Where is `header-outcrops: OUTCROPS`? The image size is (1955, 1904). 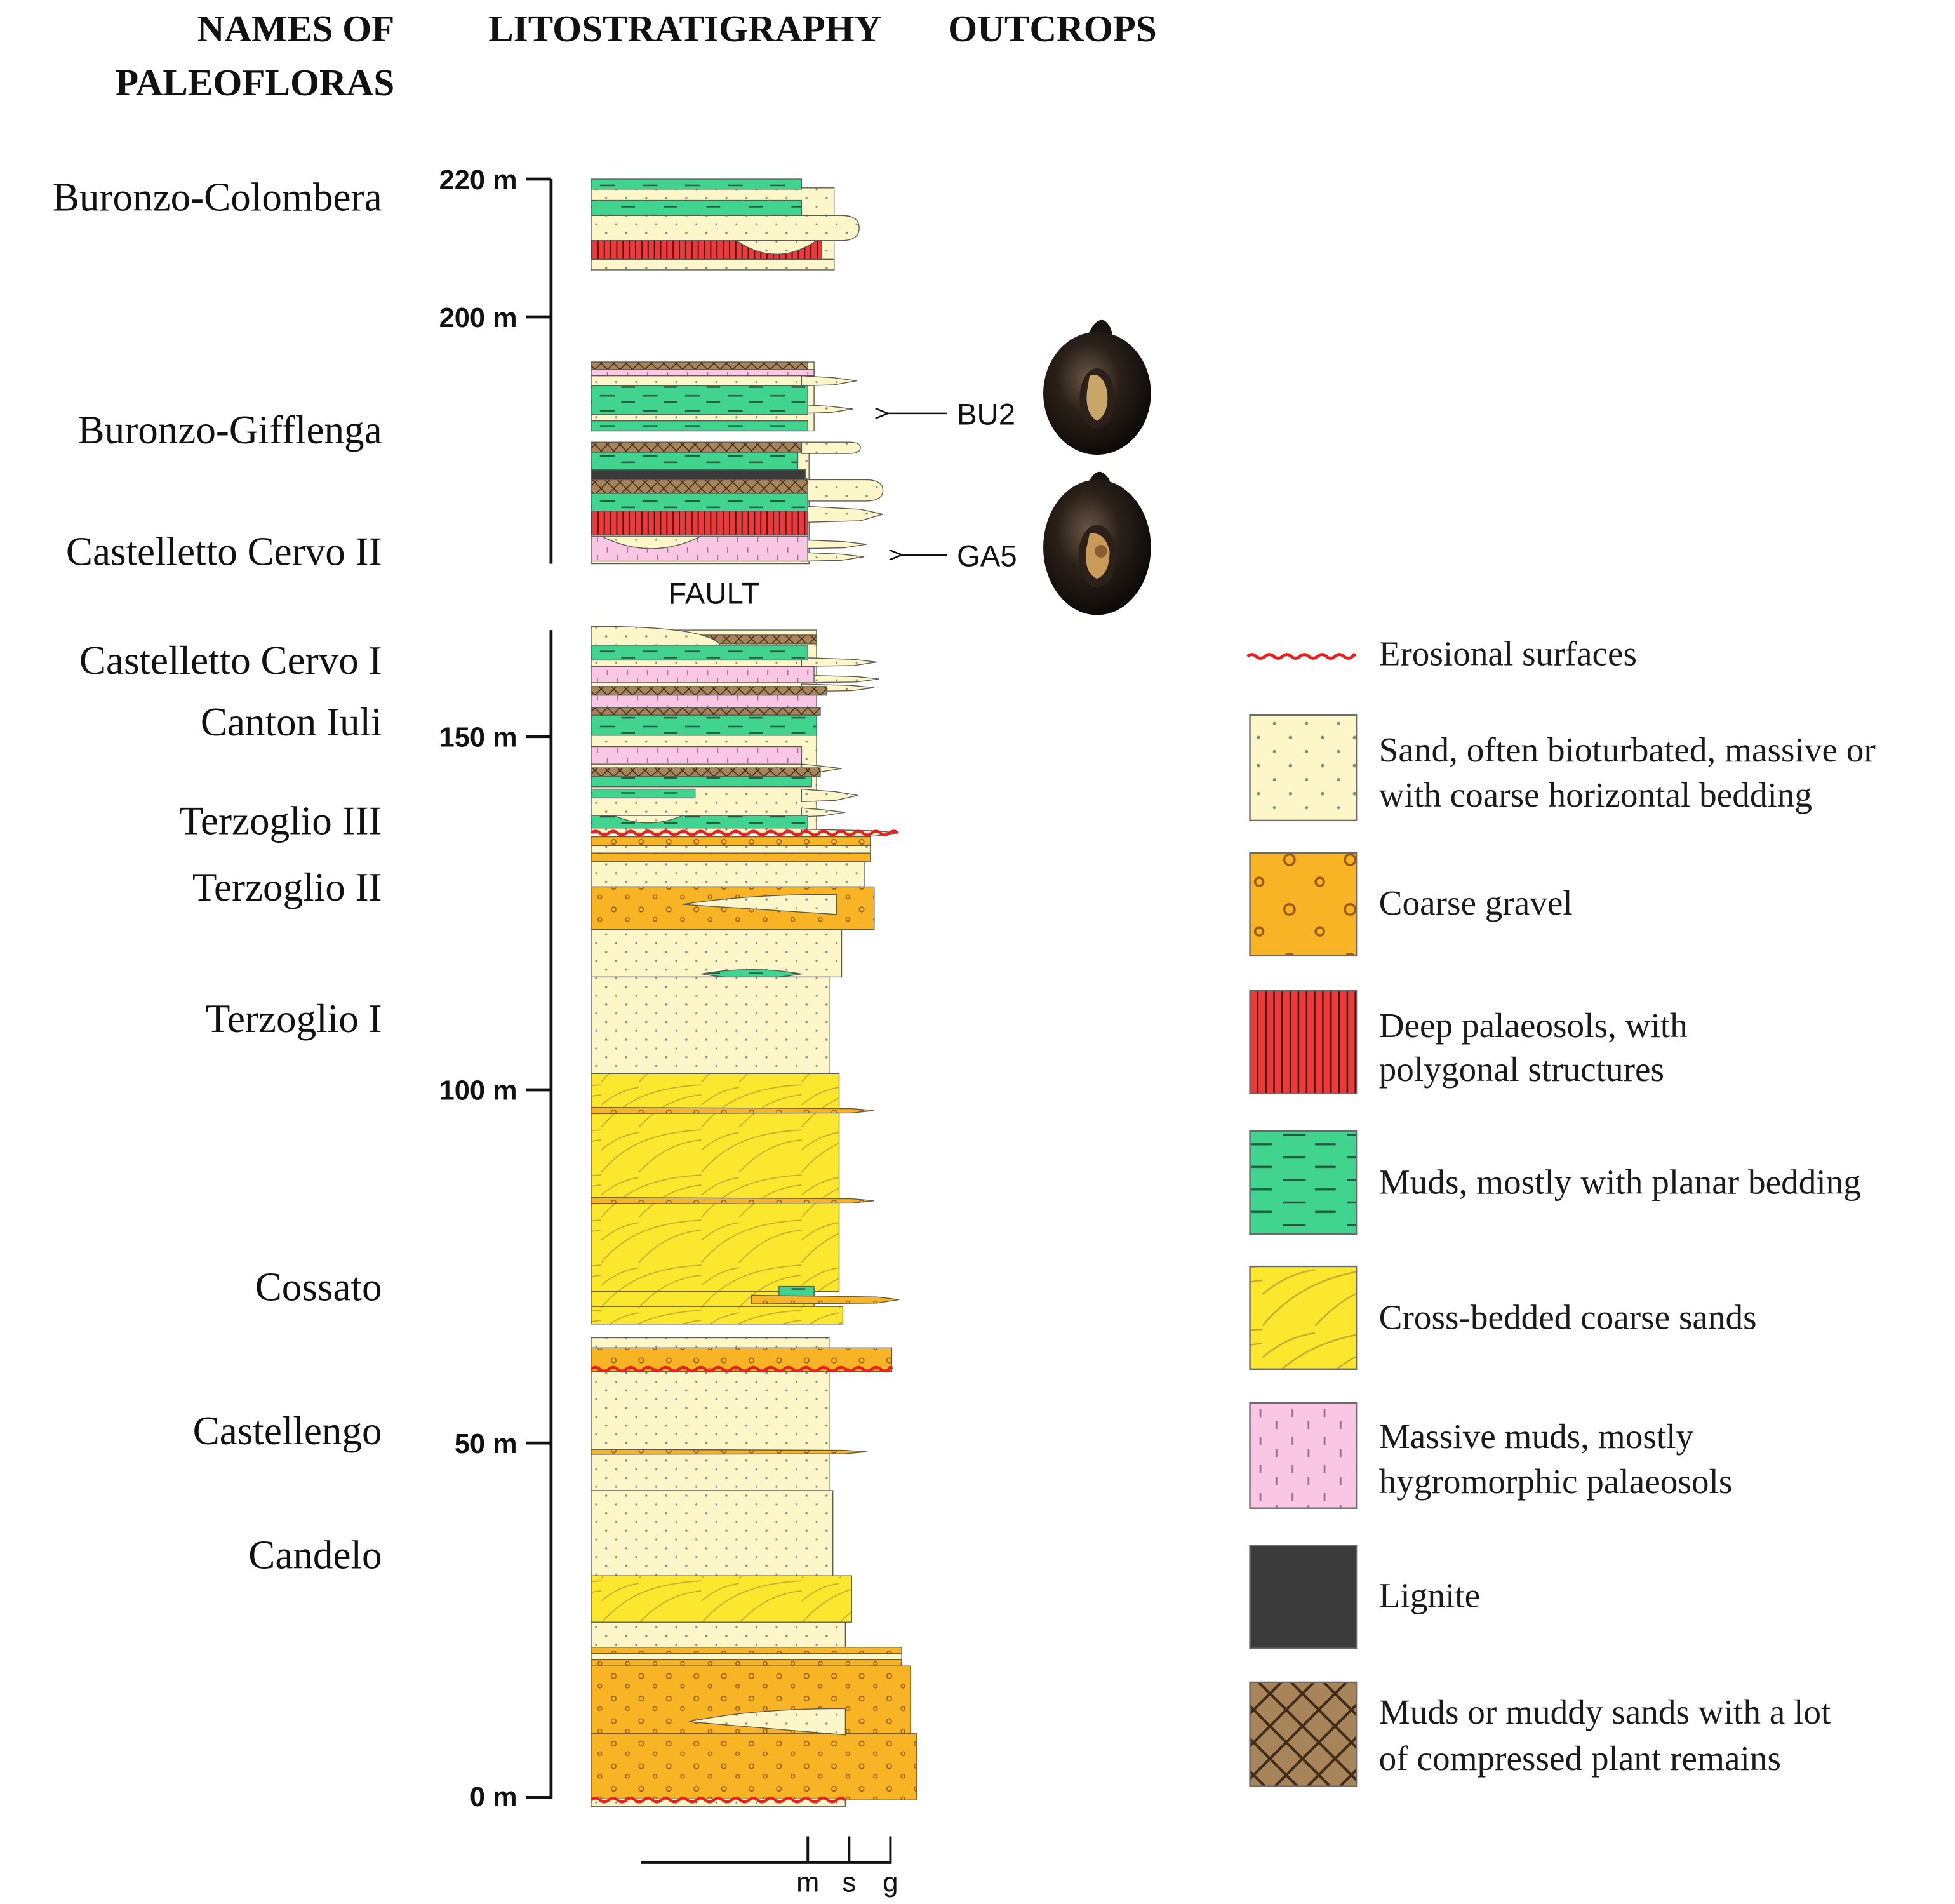 header-outcrops: OUTCROPS is located at coordinates (1052, 29).